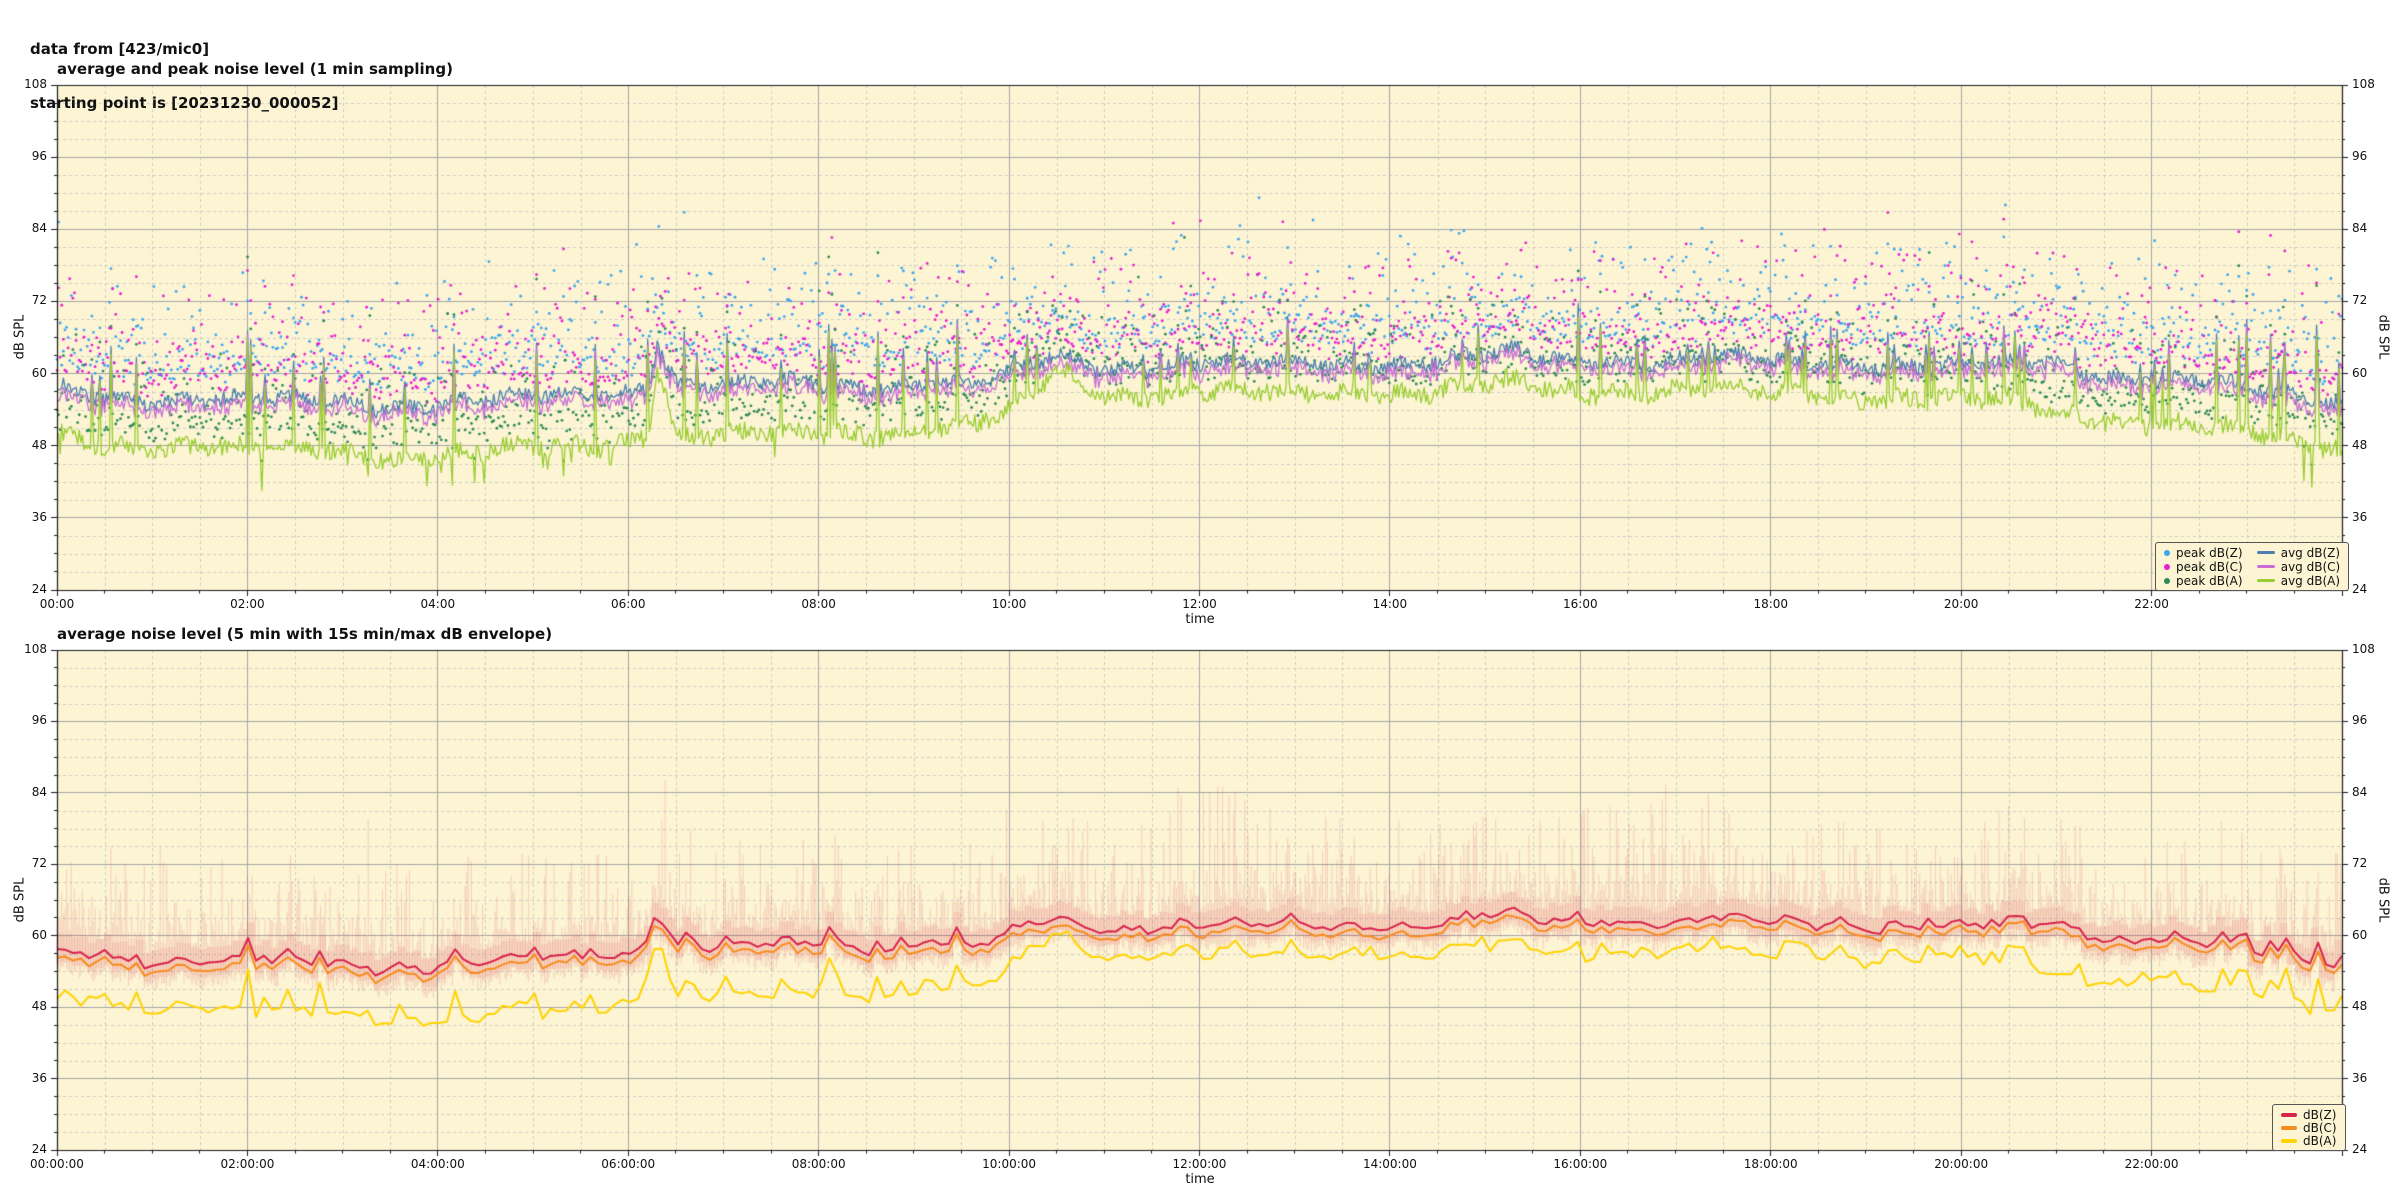 The width and height of the screenshot is (2400, 1200). I want to click on legend-item: dB(C), so click(2309, 1127).